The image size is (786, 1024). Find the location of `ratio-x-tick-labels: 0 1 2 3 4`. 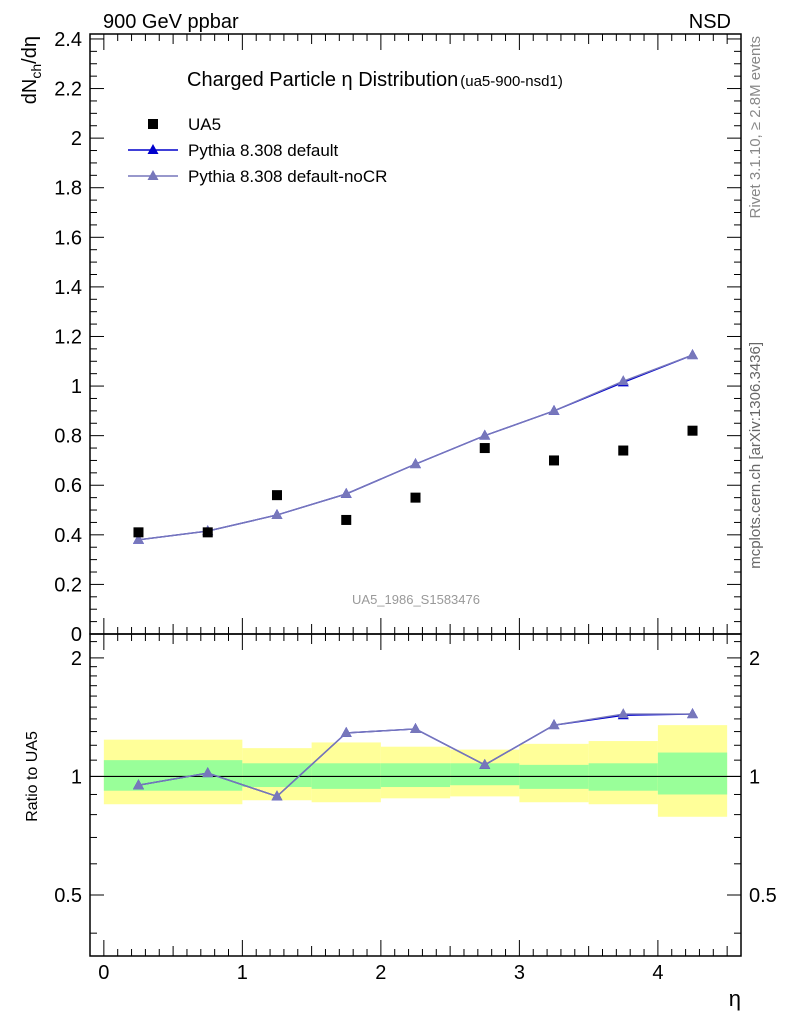

ratio-x-tick-labels: 0 1 2 3 4 is located at coordinates (380, 973).